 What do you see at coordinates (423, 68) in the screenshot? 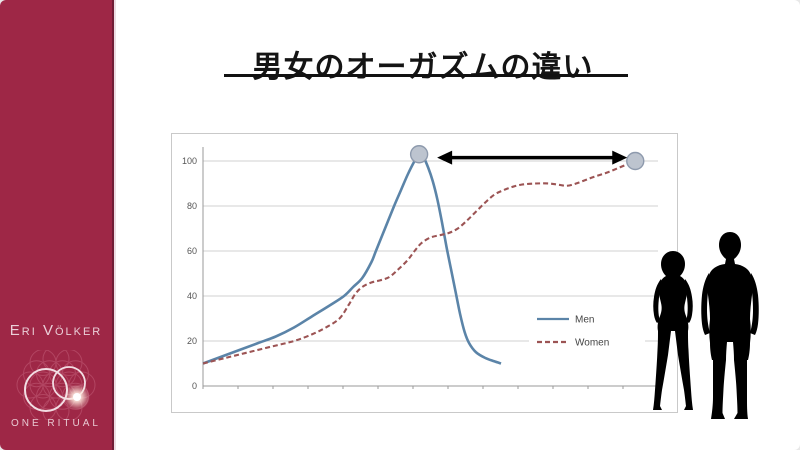
I see `slide-title: 男女のオーガズムの違い` at bounding box center [423, 68].